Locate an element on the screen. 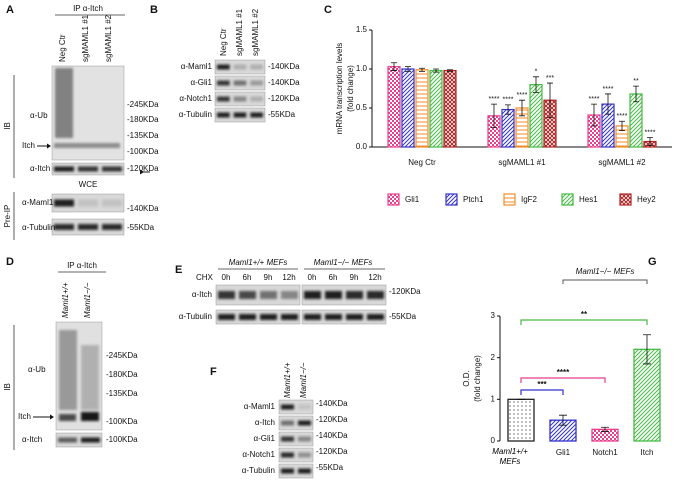 Image resolution: width=685 pixels, height=480 pixels. lane-label: Neg Ctr is located at coordinates (62, 48).